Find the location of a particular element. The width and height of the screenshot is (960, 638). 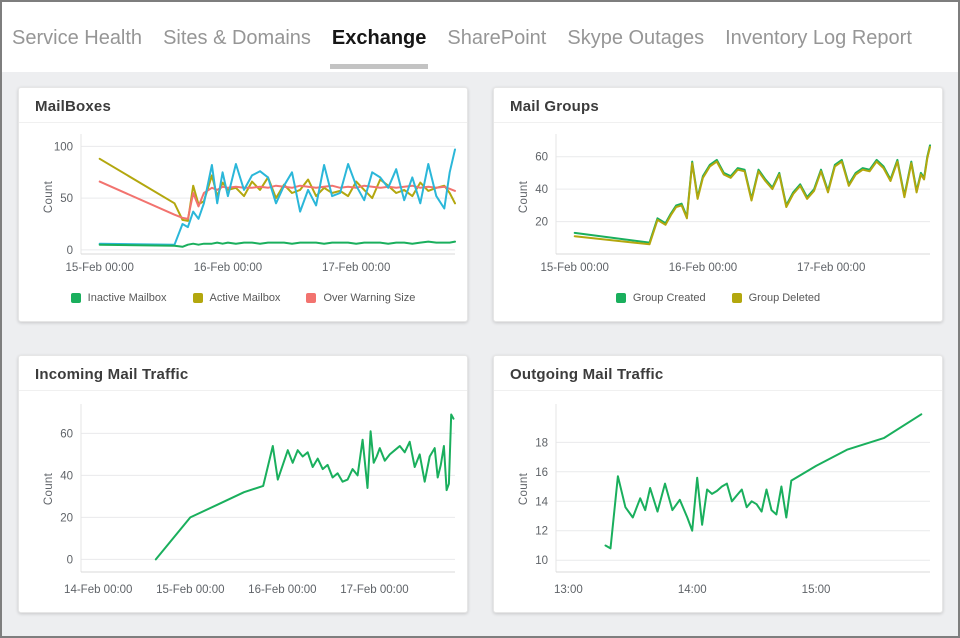

y-tick-label: 14 is located at coordinates (541, 502).